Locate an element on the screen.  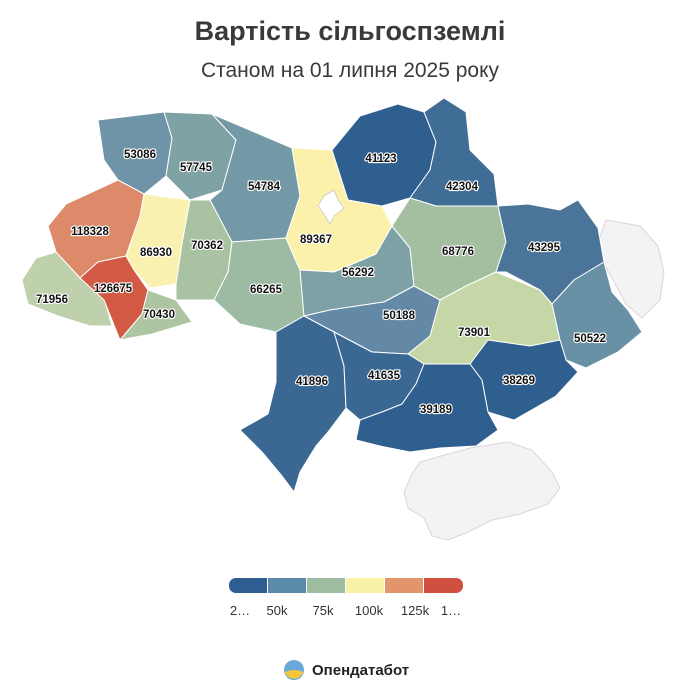
value-label: 57745 is located at coordinates (196, 168).